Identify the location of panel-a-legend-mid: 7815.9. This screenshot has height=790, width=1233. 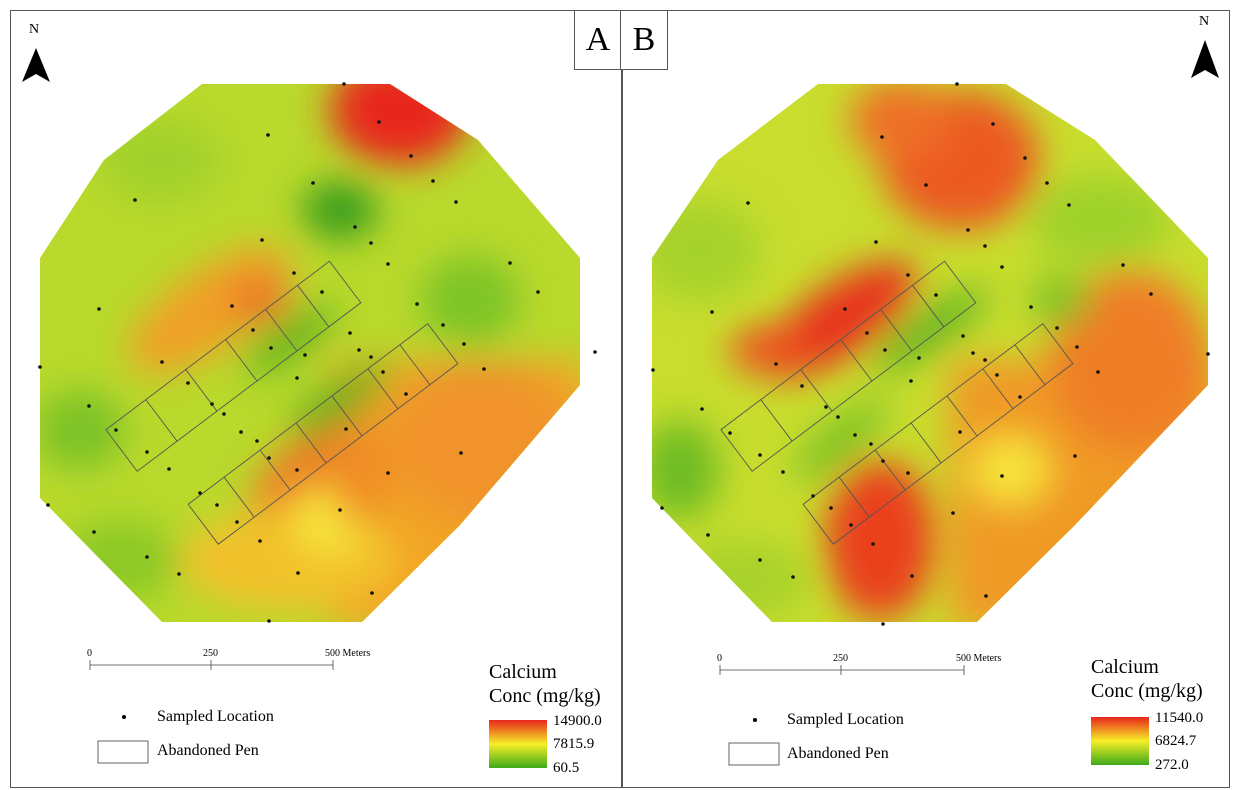
(574, 744).